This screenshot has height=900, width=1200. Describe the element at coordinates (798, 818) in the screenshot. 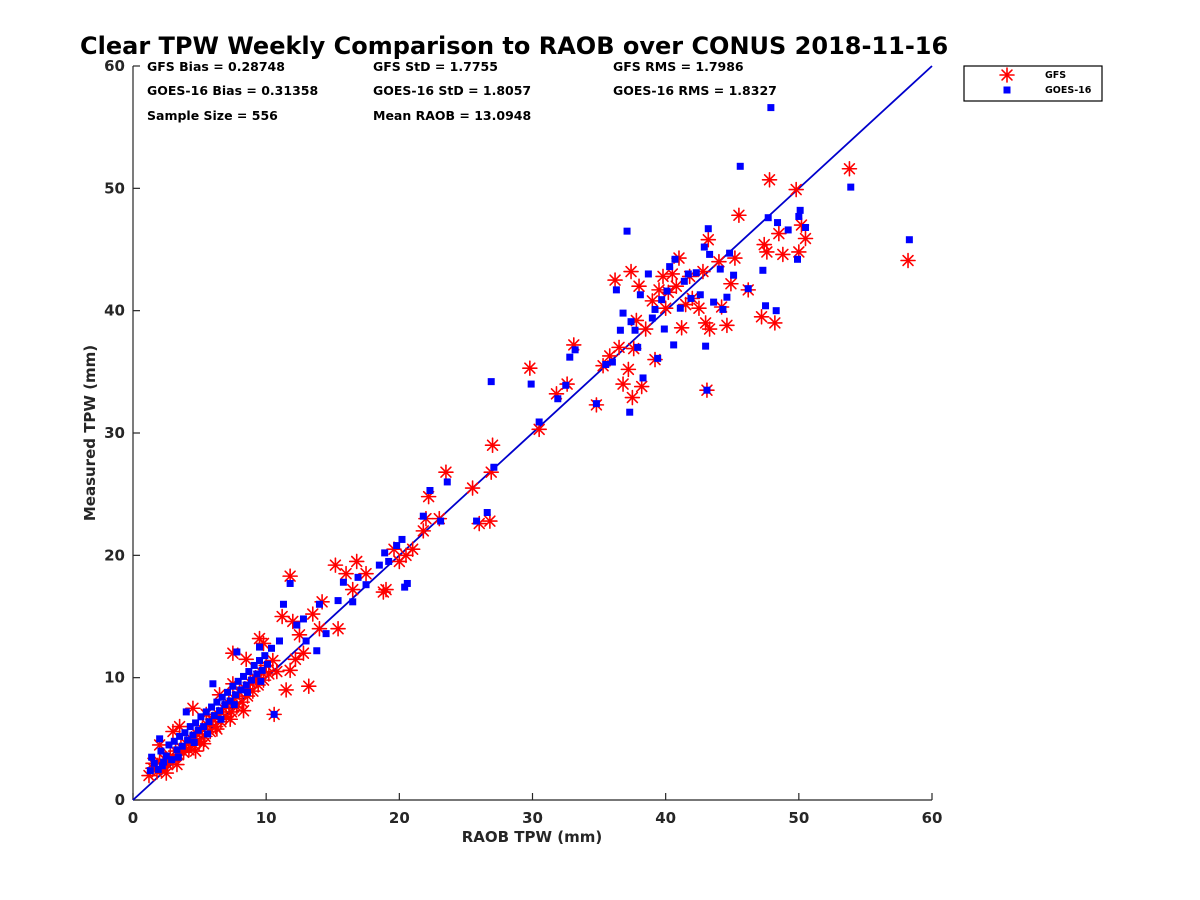

I see `x-tick-label: 50` at that location.